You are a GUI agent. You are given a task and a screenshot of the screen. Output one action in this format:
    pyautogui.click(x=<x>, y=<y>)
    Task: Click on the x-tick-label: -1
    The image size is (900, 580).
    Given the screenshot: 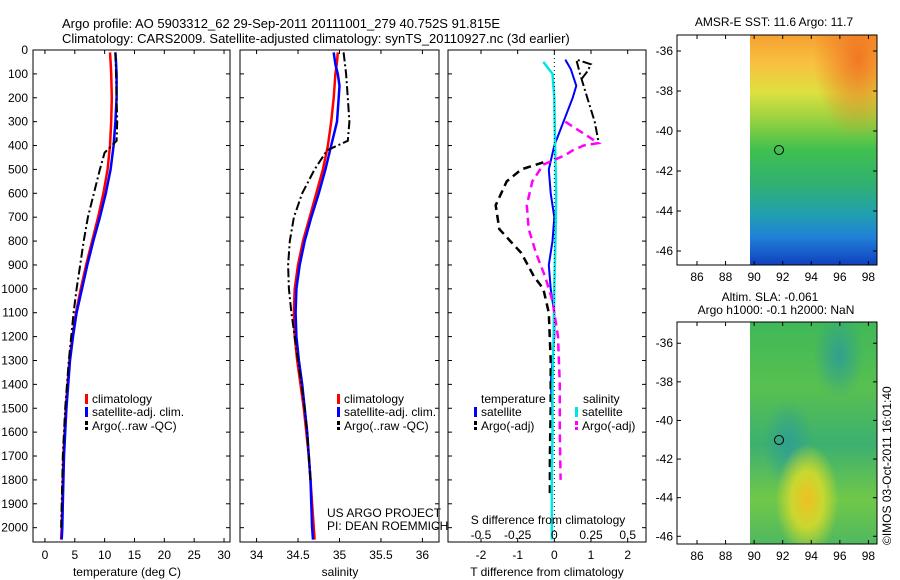 What is the action you would take?
    pyautogui.click(x=517, y=555)
    